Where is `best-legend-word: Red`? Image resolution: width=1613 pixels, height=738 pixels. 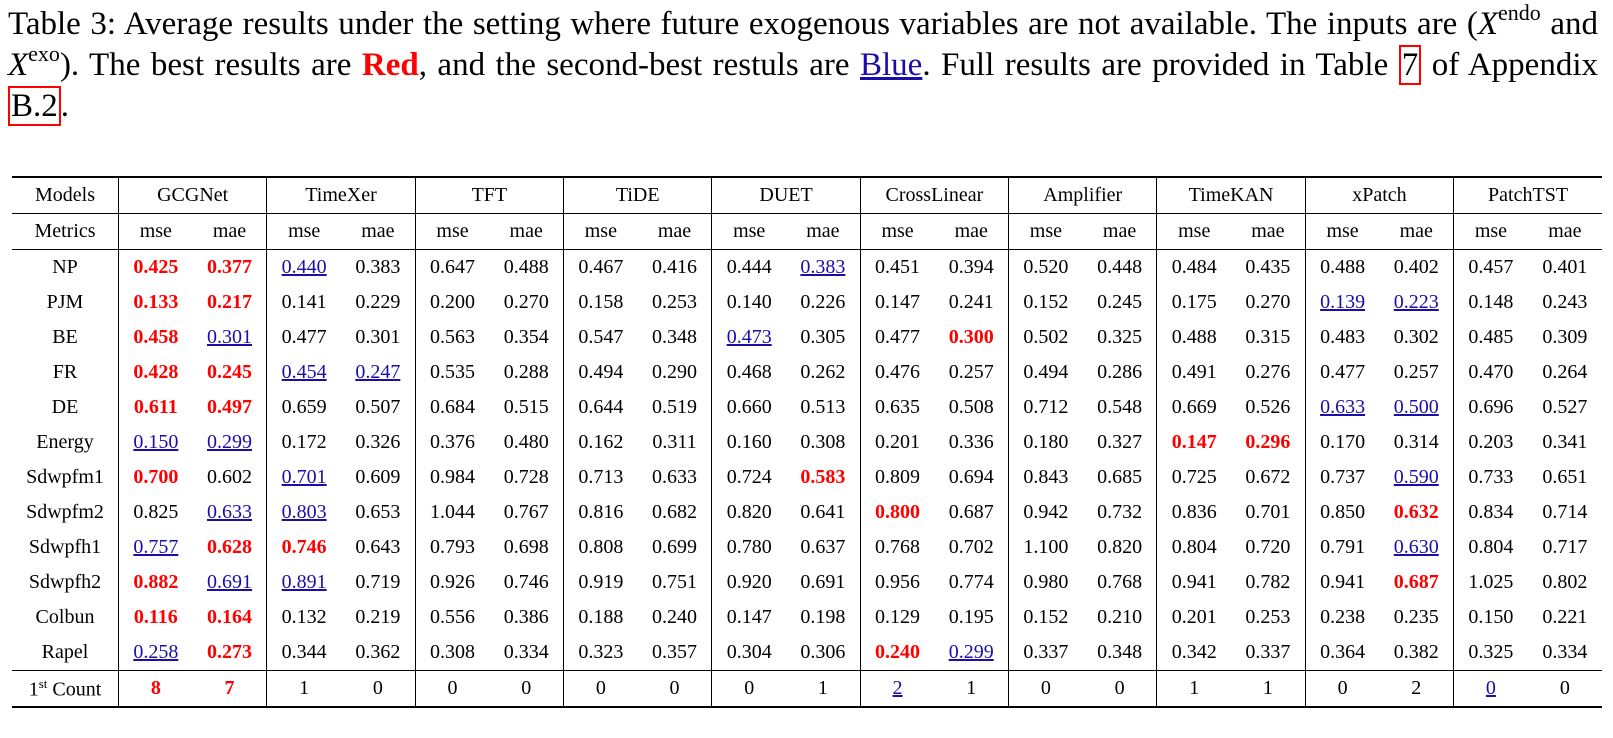
best-legend-word: Red is located at coordinates (390, 65).